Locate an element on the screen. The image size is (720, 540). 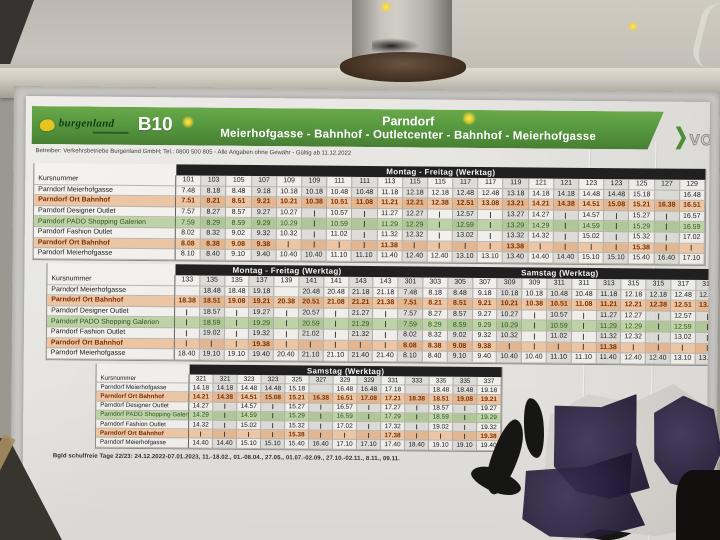
time-cell: 19.32 is located at coordinates (489, 427).